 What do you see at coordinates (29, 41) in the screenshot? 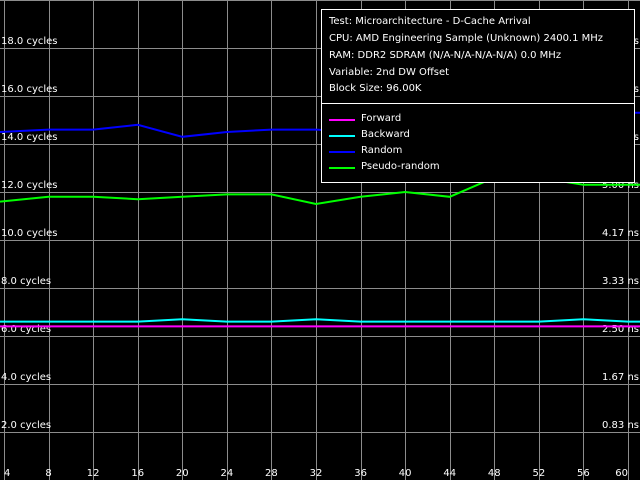
I see `y-tick-label: 18.0 cycles` at bounding box center [29, 41].